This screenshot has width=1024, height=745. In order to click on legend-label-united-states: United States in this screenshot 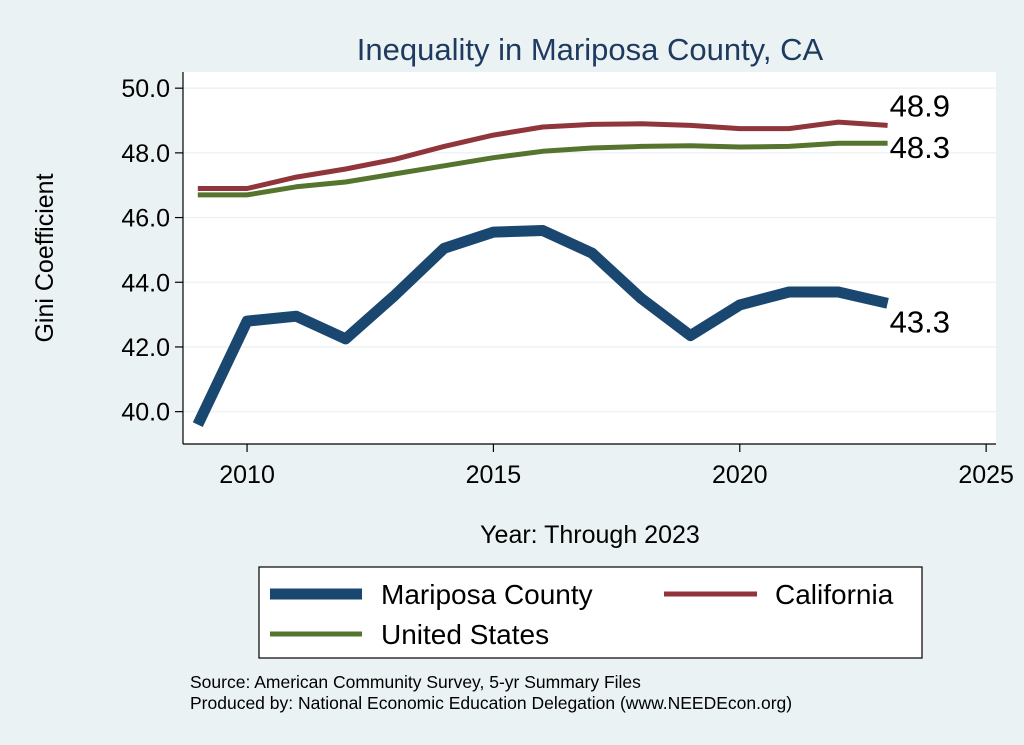, I will do `click(465, 634)`.